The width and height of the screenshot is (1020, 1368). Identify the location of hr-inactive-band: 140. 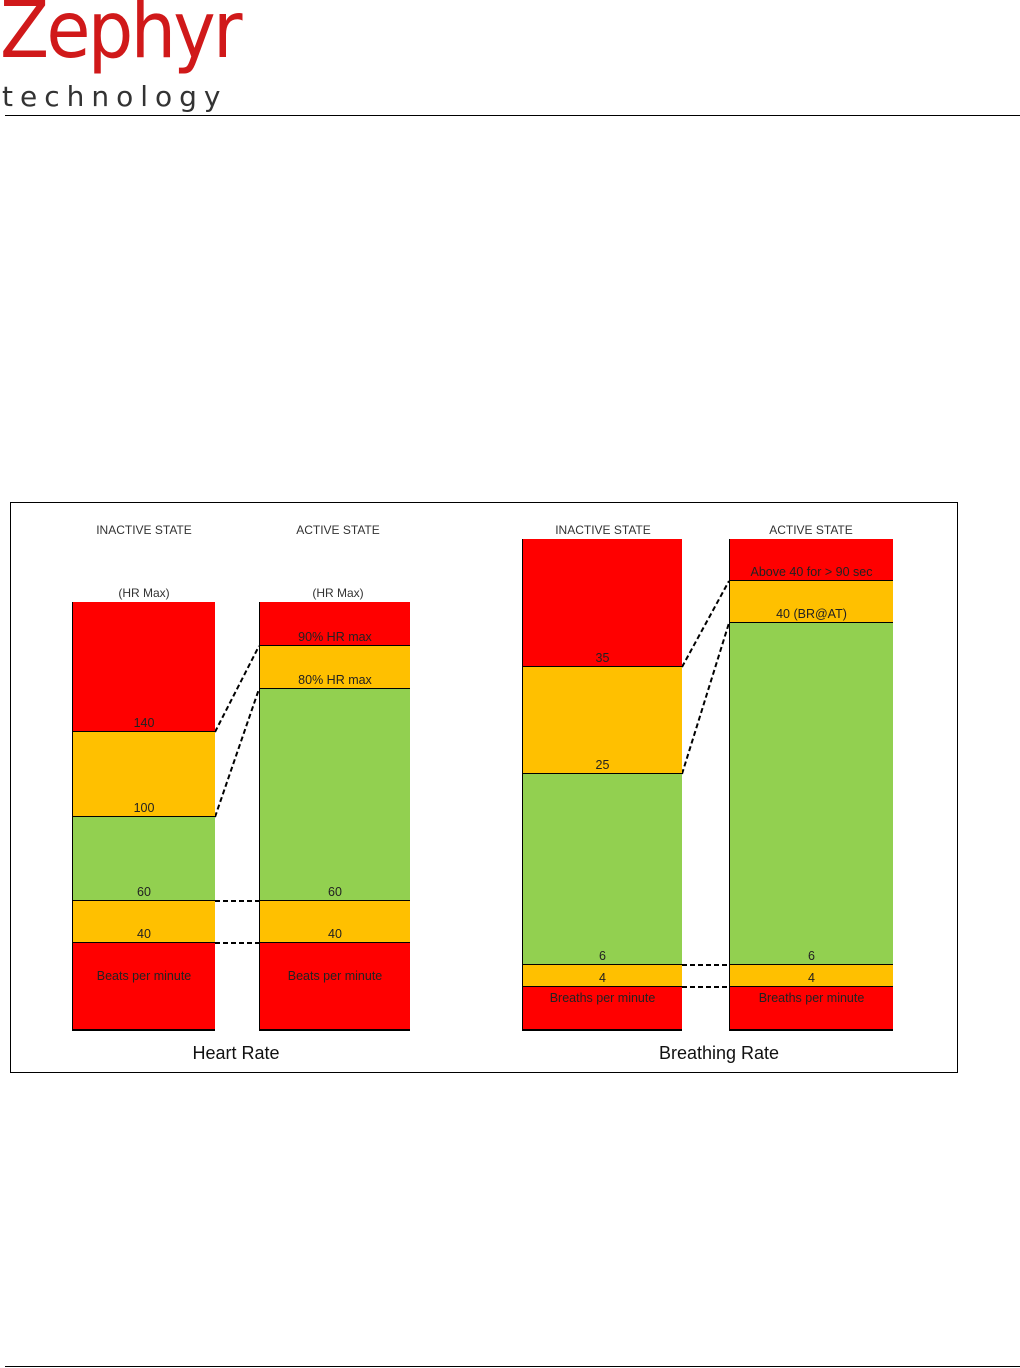
(143, 667).